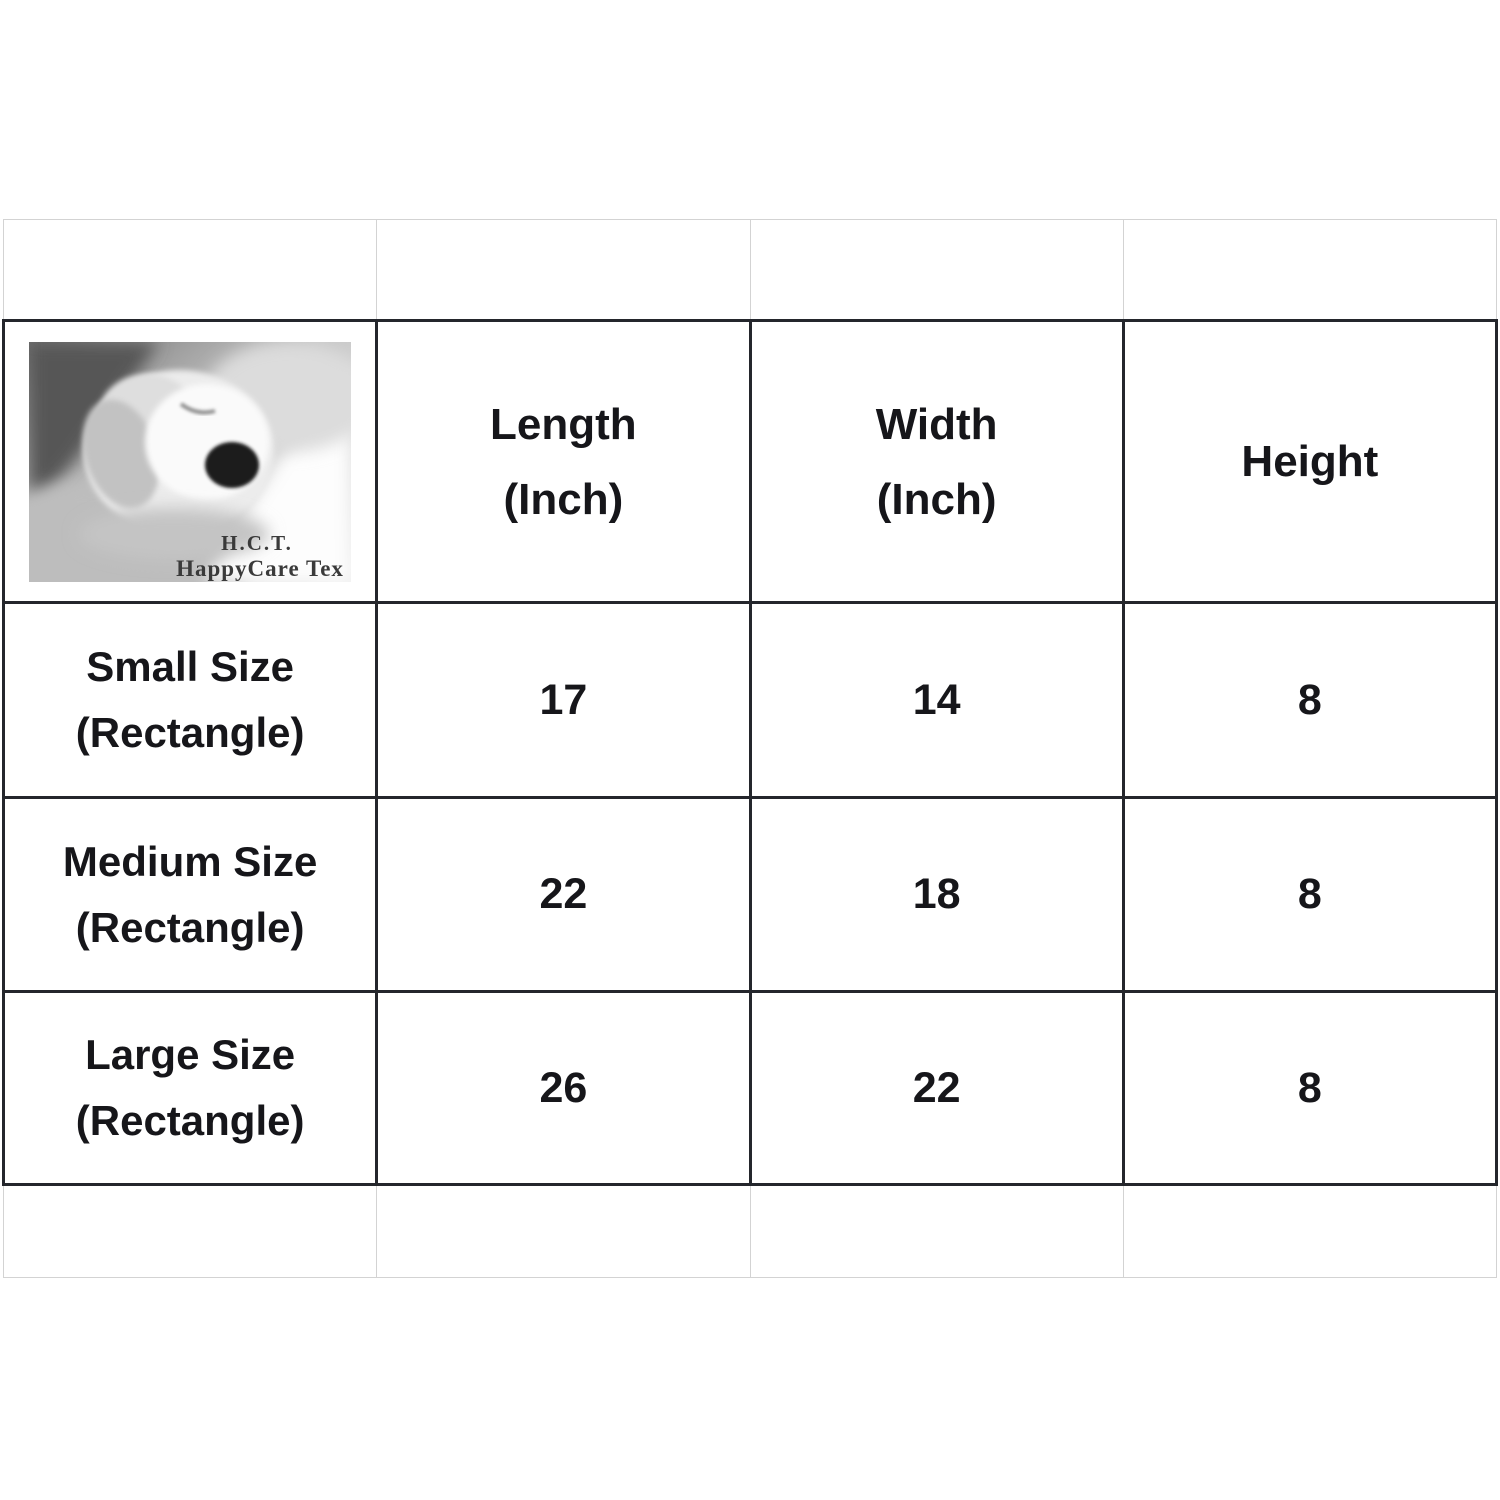 The width and height of the screenshot is (1500, 1500). I want to click on head-shadow, so click(174, 533).